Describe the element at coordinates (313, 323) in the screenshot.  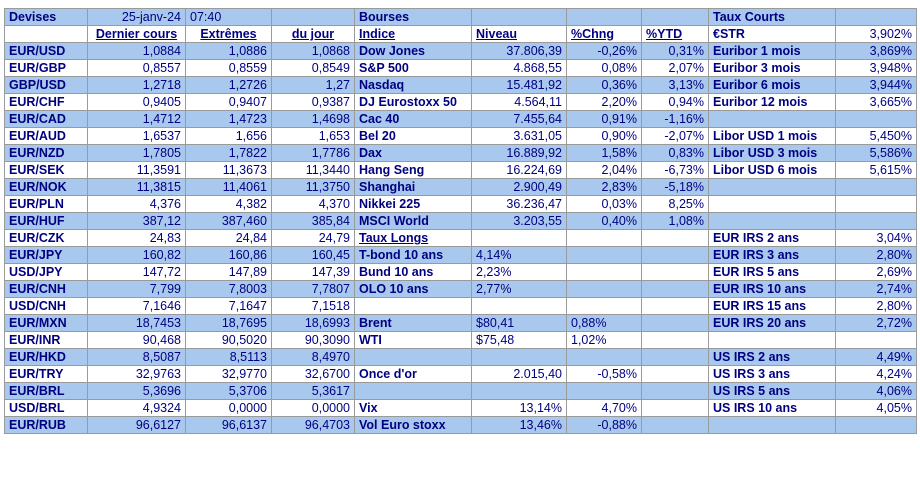
I see `day-low: 18,6993` at that location.